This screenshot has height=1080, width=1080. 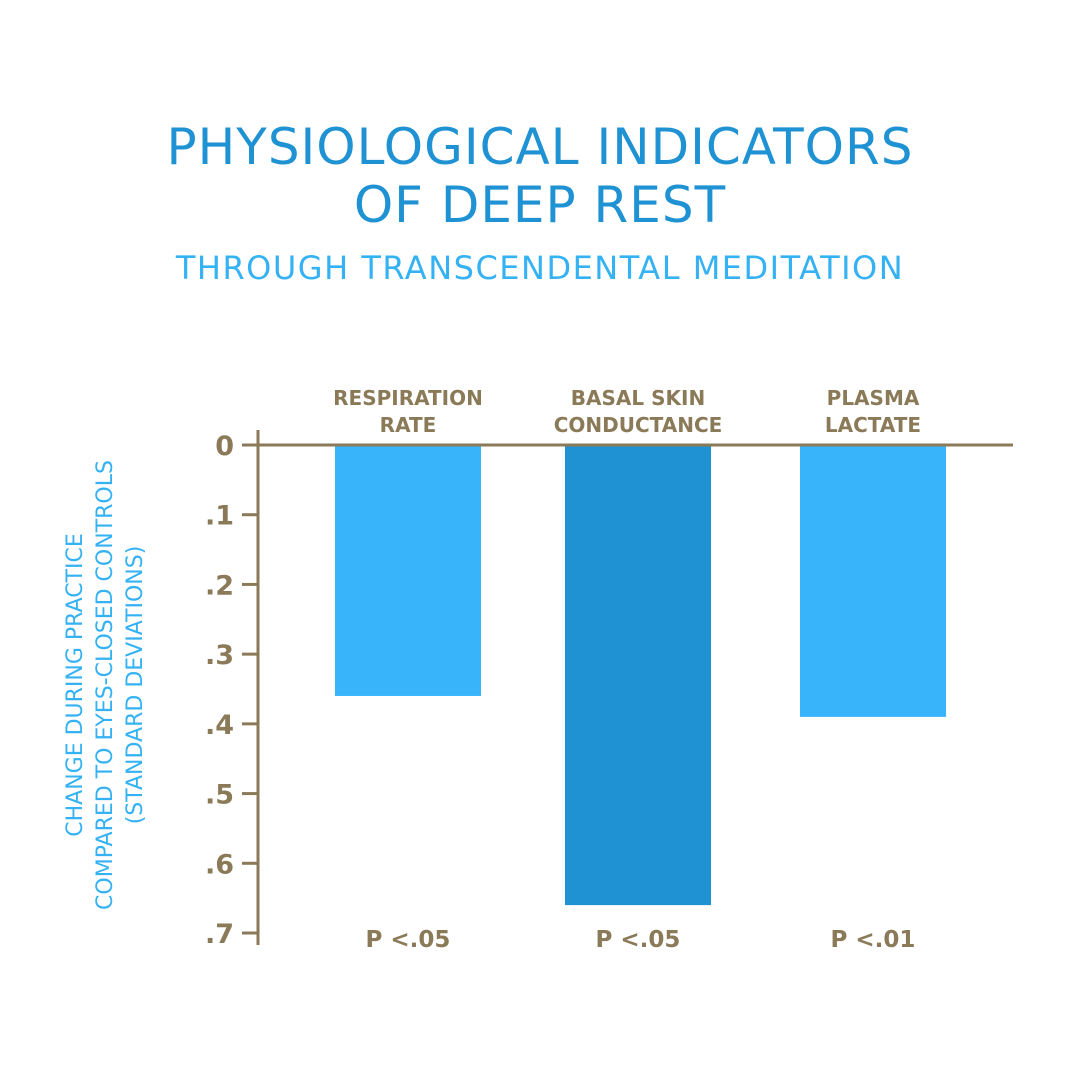 I want to click on category-label-0-line-0: RESPIRATION, so click(x=408, y=398).